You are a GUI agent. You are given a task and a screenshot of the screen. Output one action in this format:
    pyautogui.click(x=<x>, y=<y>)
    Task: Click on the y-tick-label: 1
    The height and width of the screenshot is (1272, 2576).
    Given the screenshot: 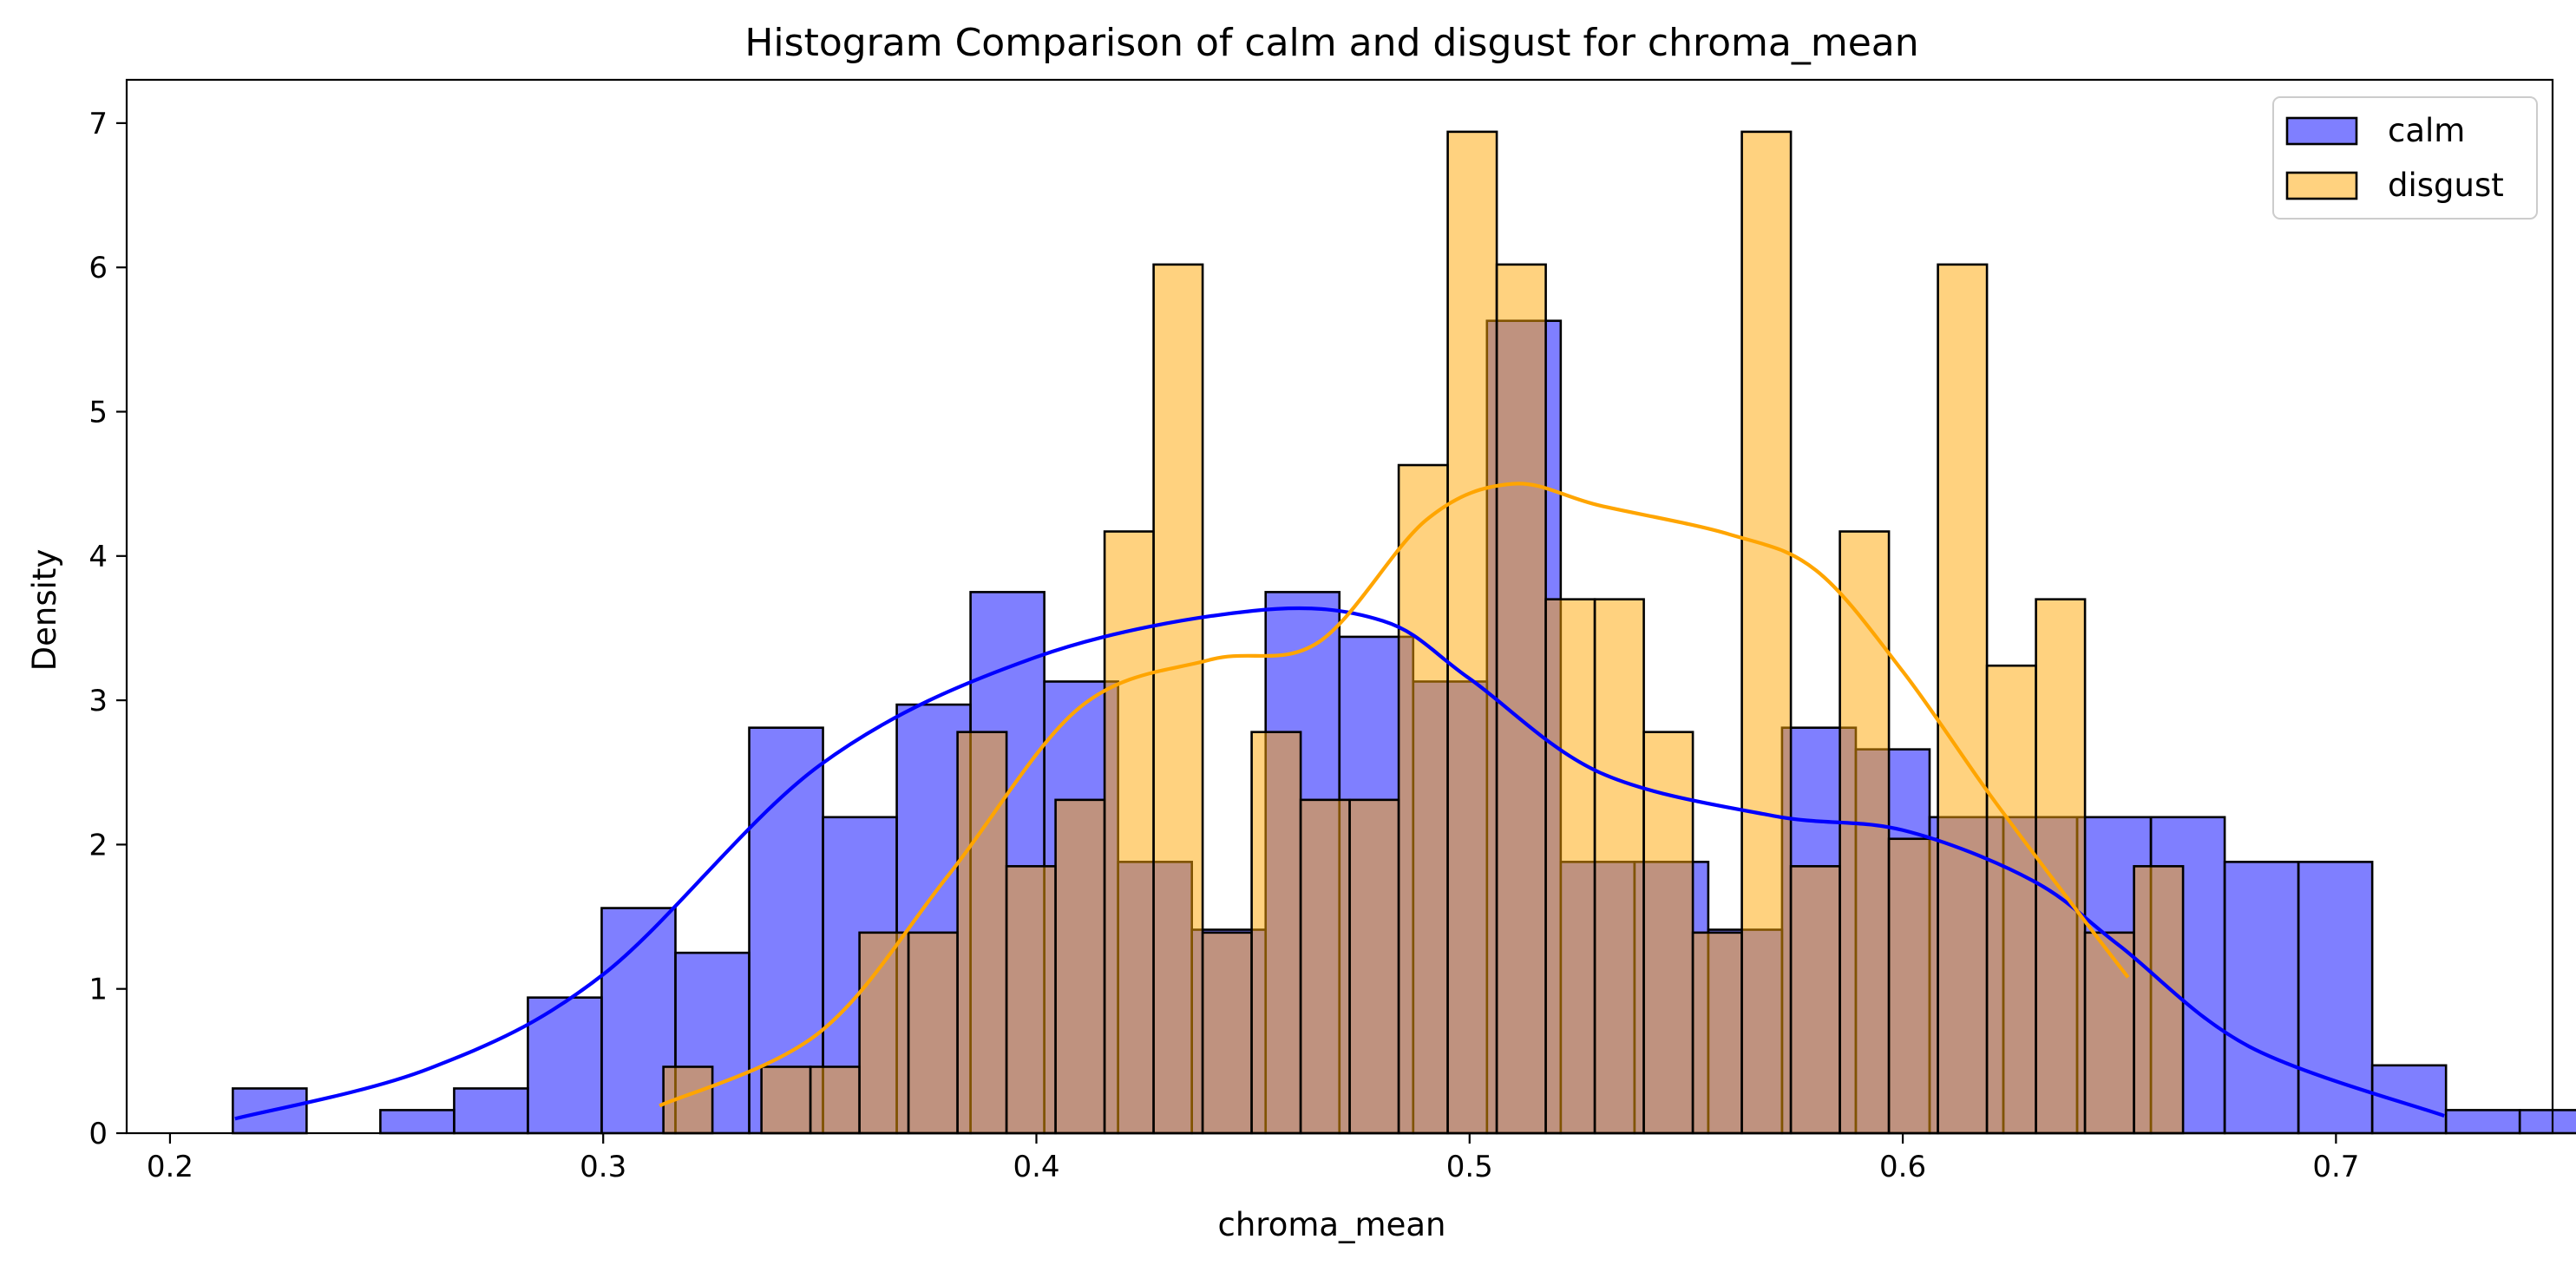 What is the action you would take?
    pyautogui.click(x=98, y=990)
    